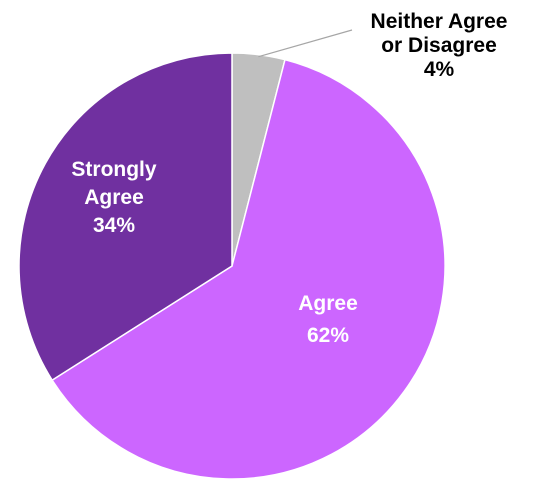  I want to click on data-label-name-line: Neither Agree, so click(439, 21).